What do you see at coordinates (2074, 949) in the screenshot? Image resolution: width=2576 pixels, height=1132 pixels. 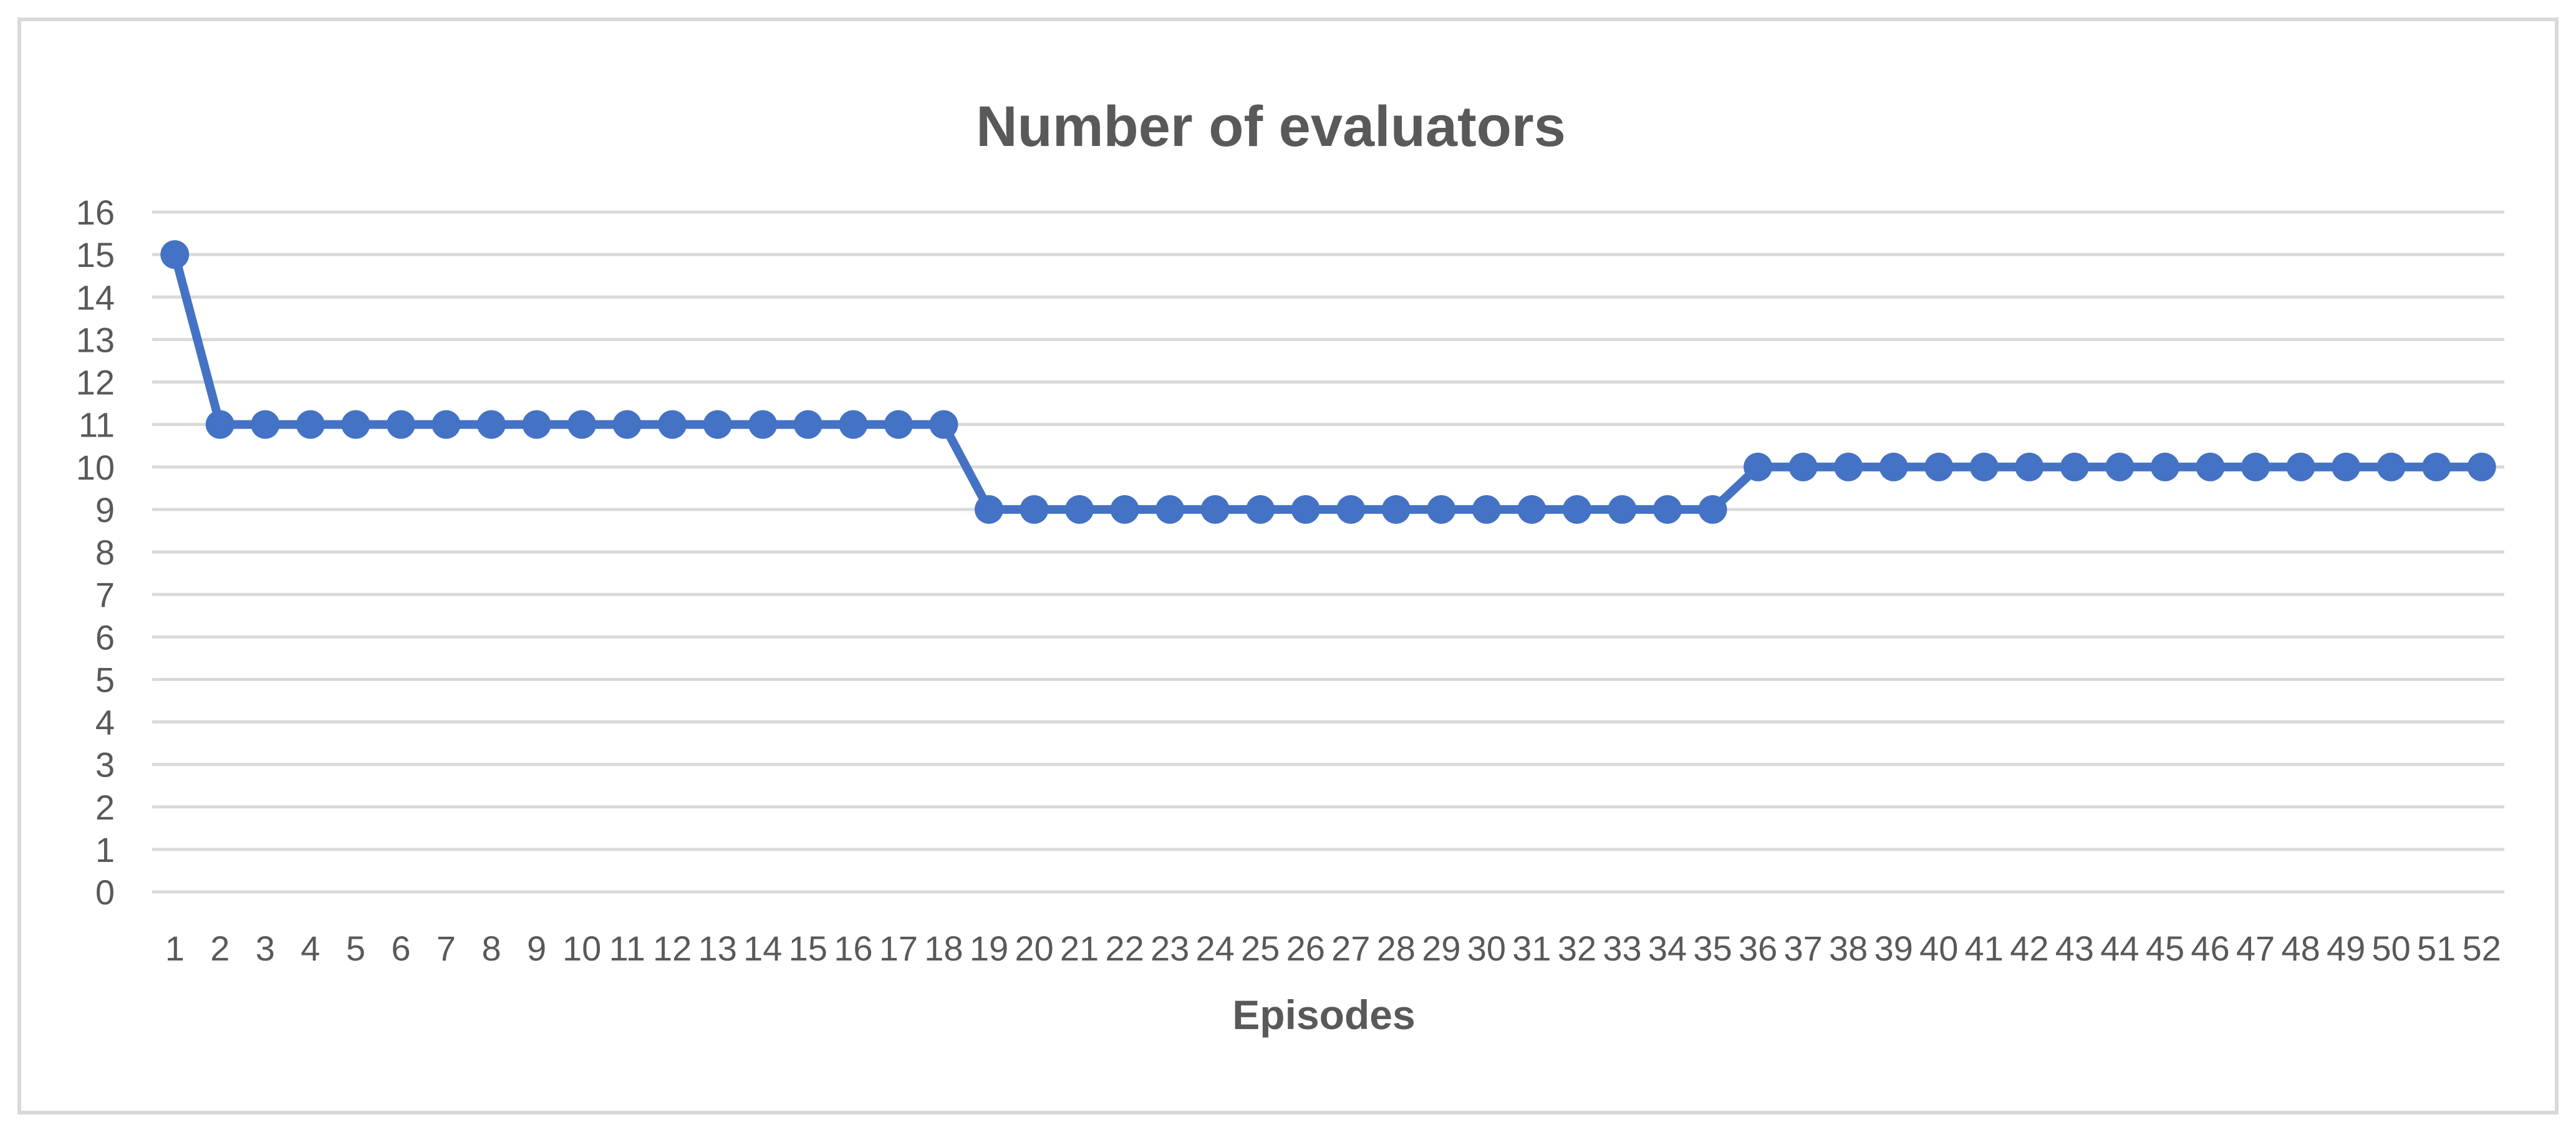 I see `x-tick-label: 43` at bounding box center [2074, 949].